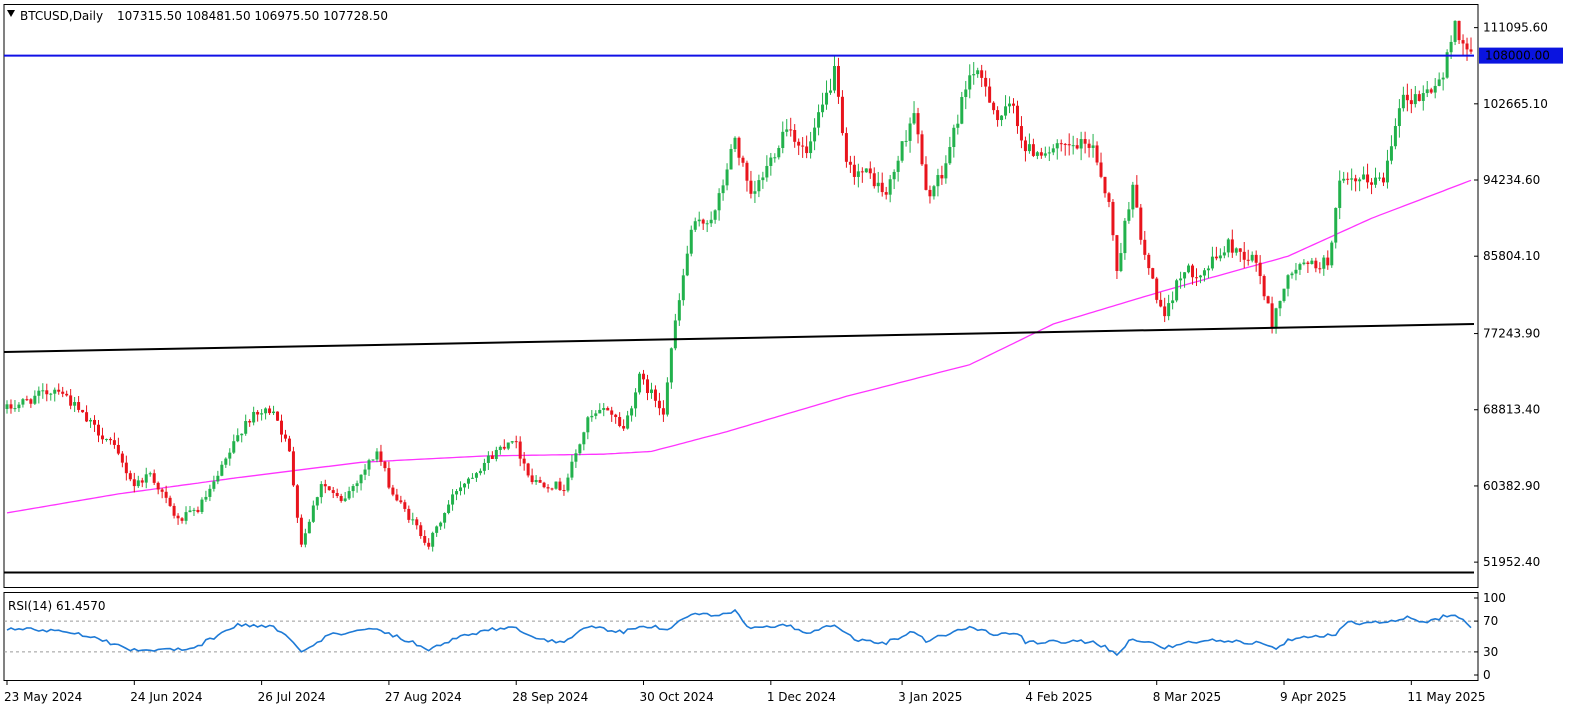 The height and width of the screenshot is (718, 1582). I want to click on rsi-level-lines, so click(739, 636).